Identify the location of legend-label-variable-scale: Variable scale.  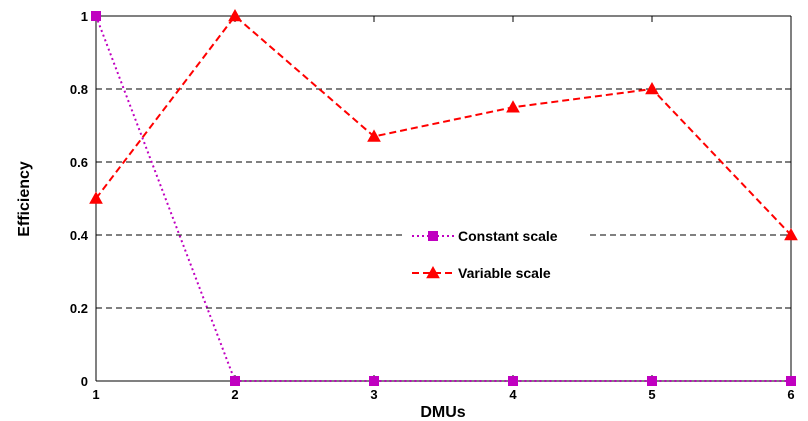
(504, 273).